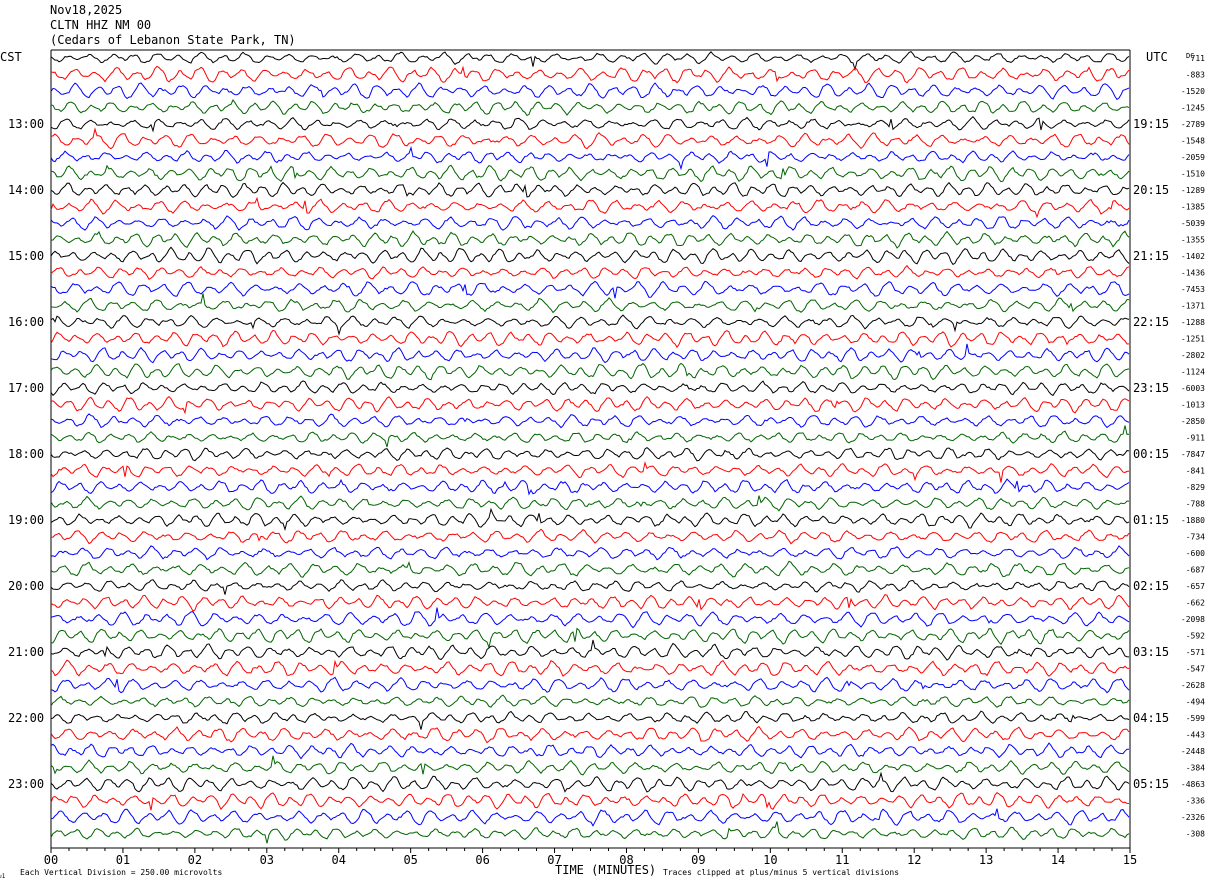 The image size is (1210, 886). What do you see at coordinates (1151, 784) in the screenshot?
I see `utc-time-label: 05:15` at bounding box center [1151, 784].